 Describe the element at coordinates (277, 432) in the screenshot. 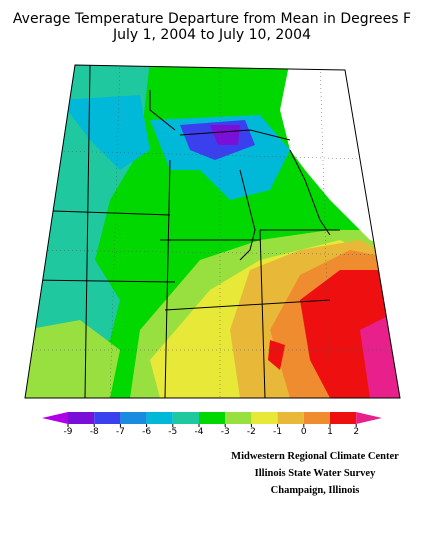

I see `legend-label: -1` at that location.